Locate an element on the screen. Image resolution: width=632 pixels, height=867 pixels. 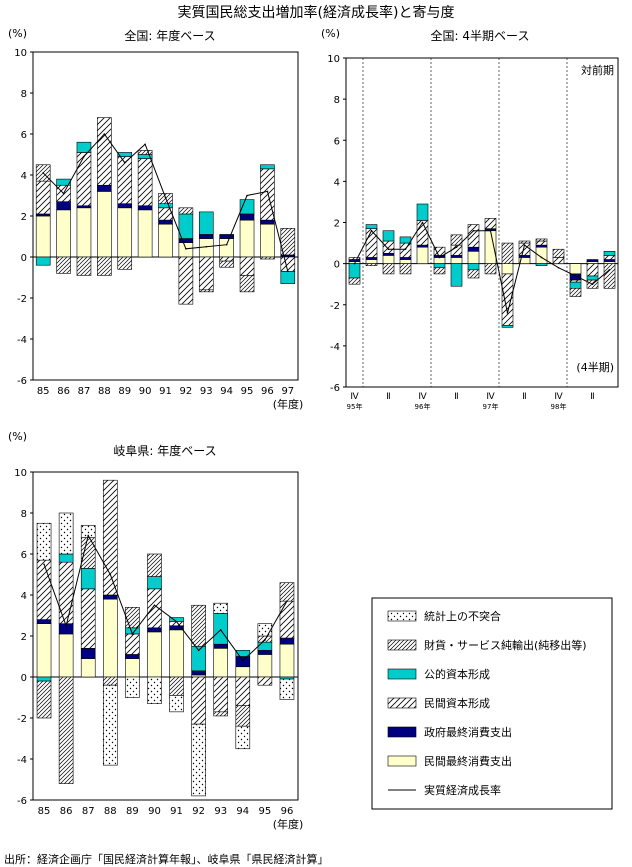
growth-line is located at coordinates (165, 598).